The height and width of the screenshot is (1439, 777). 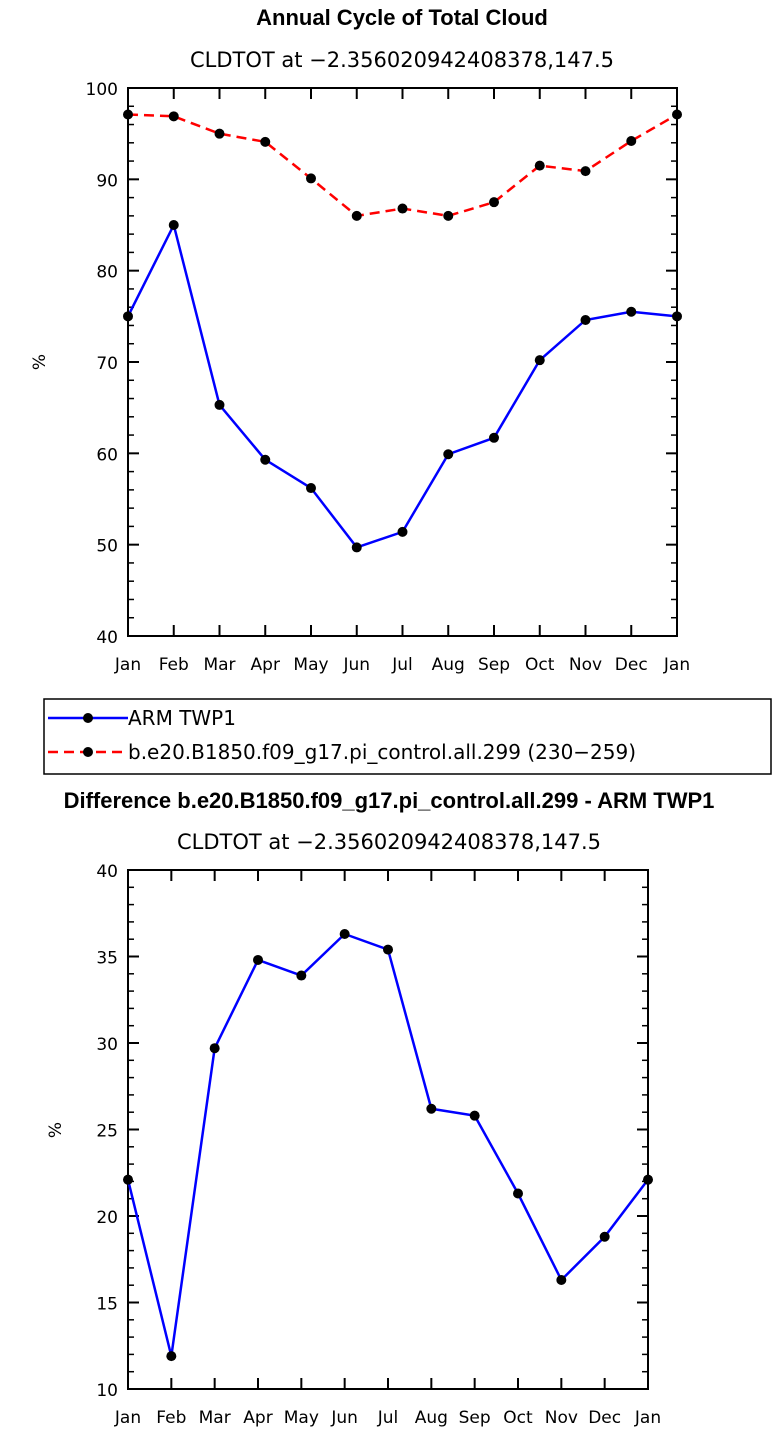 I want to click on chart1-xtick-label: Mar, so click(x=219, y=665).